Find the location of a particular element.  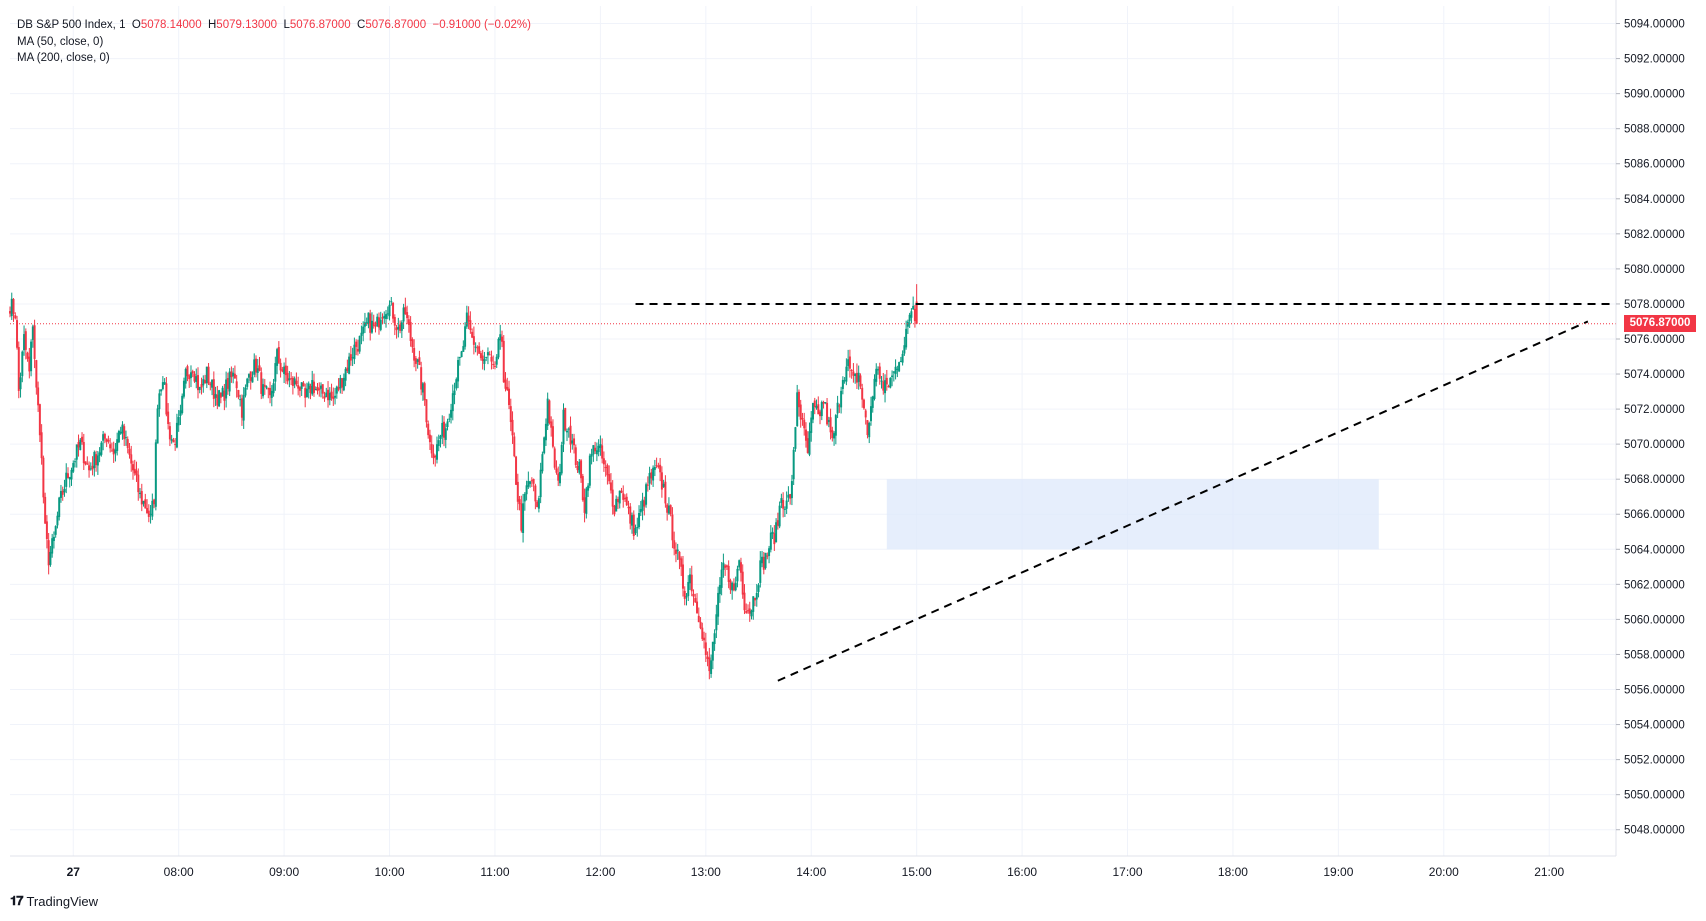

time-tick-label: 17:00 is located at coordinates (1128, 872).